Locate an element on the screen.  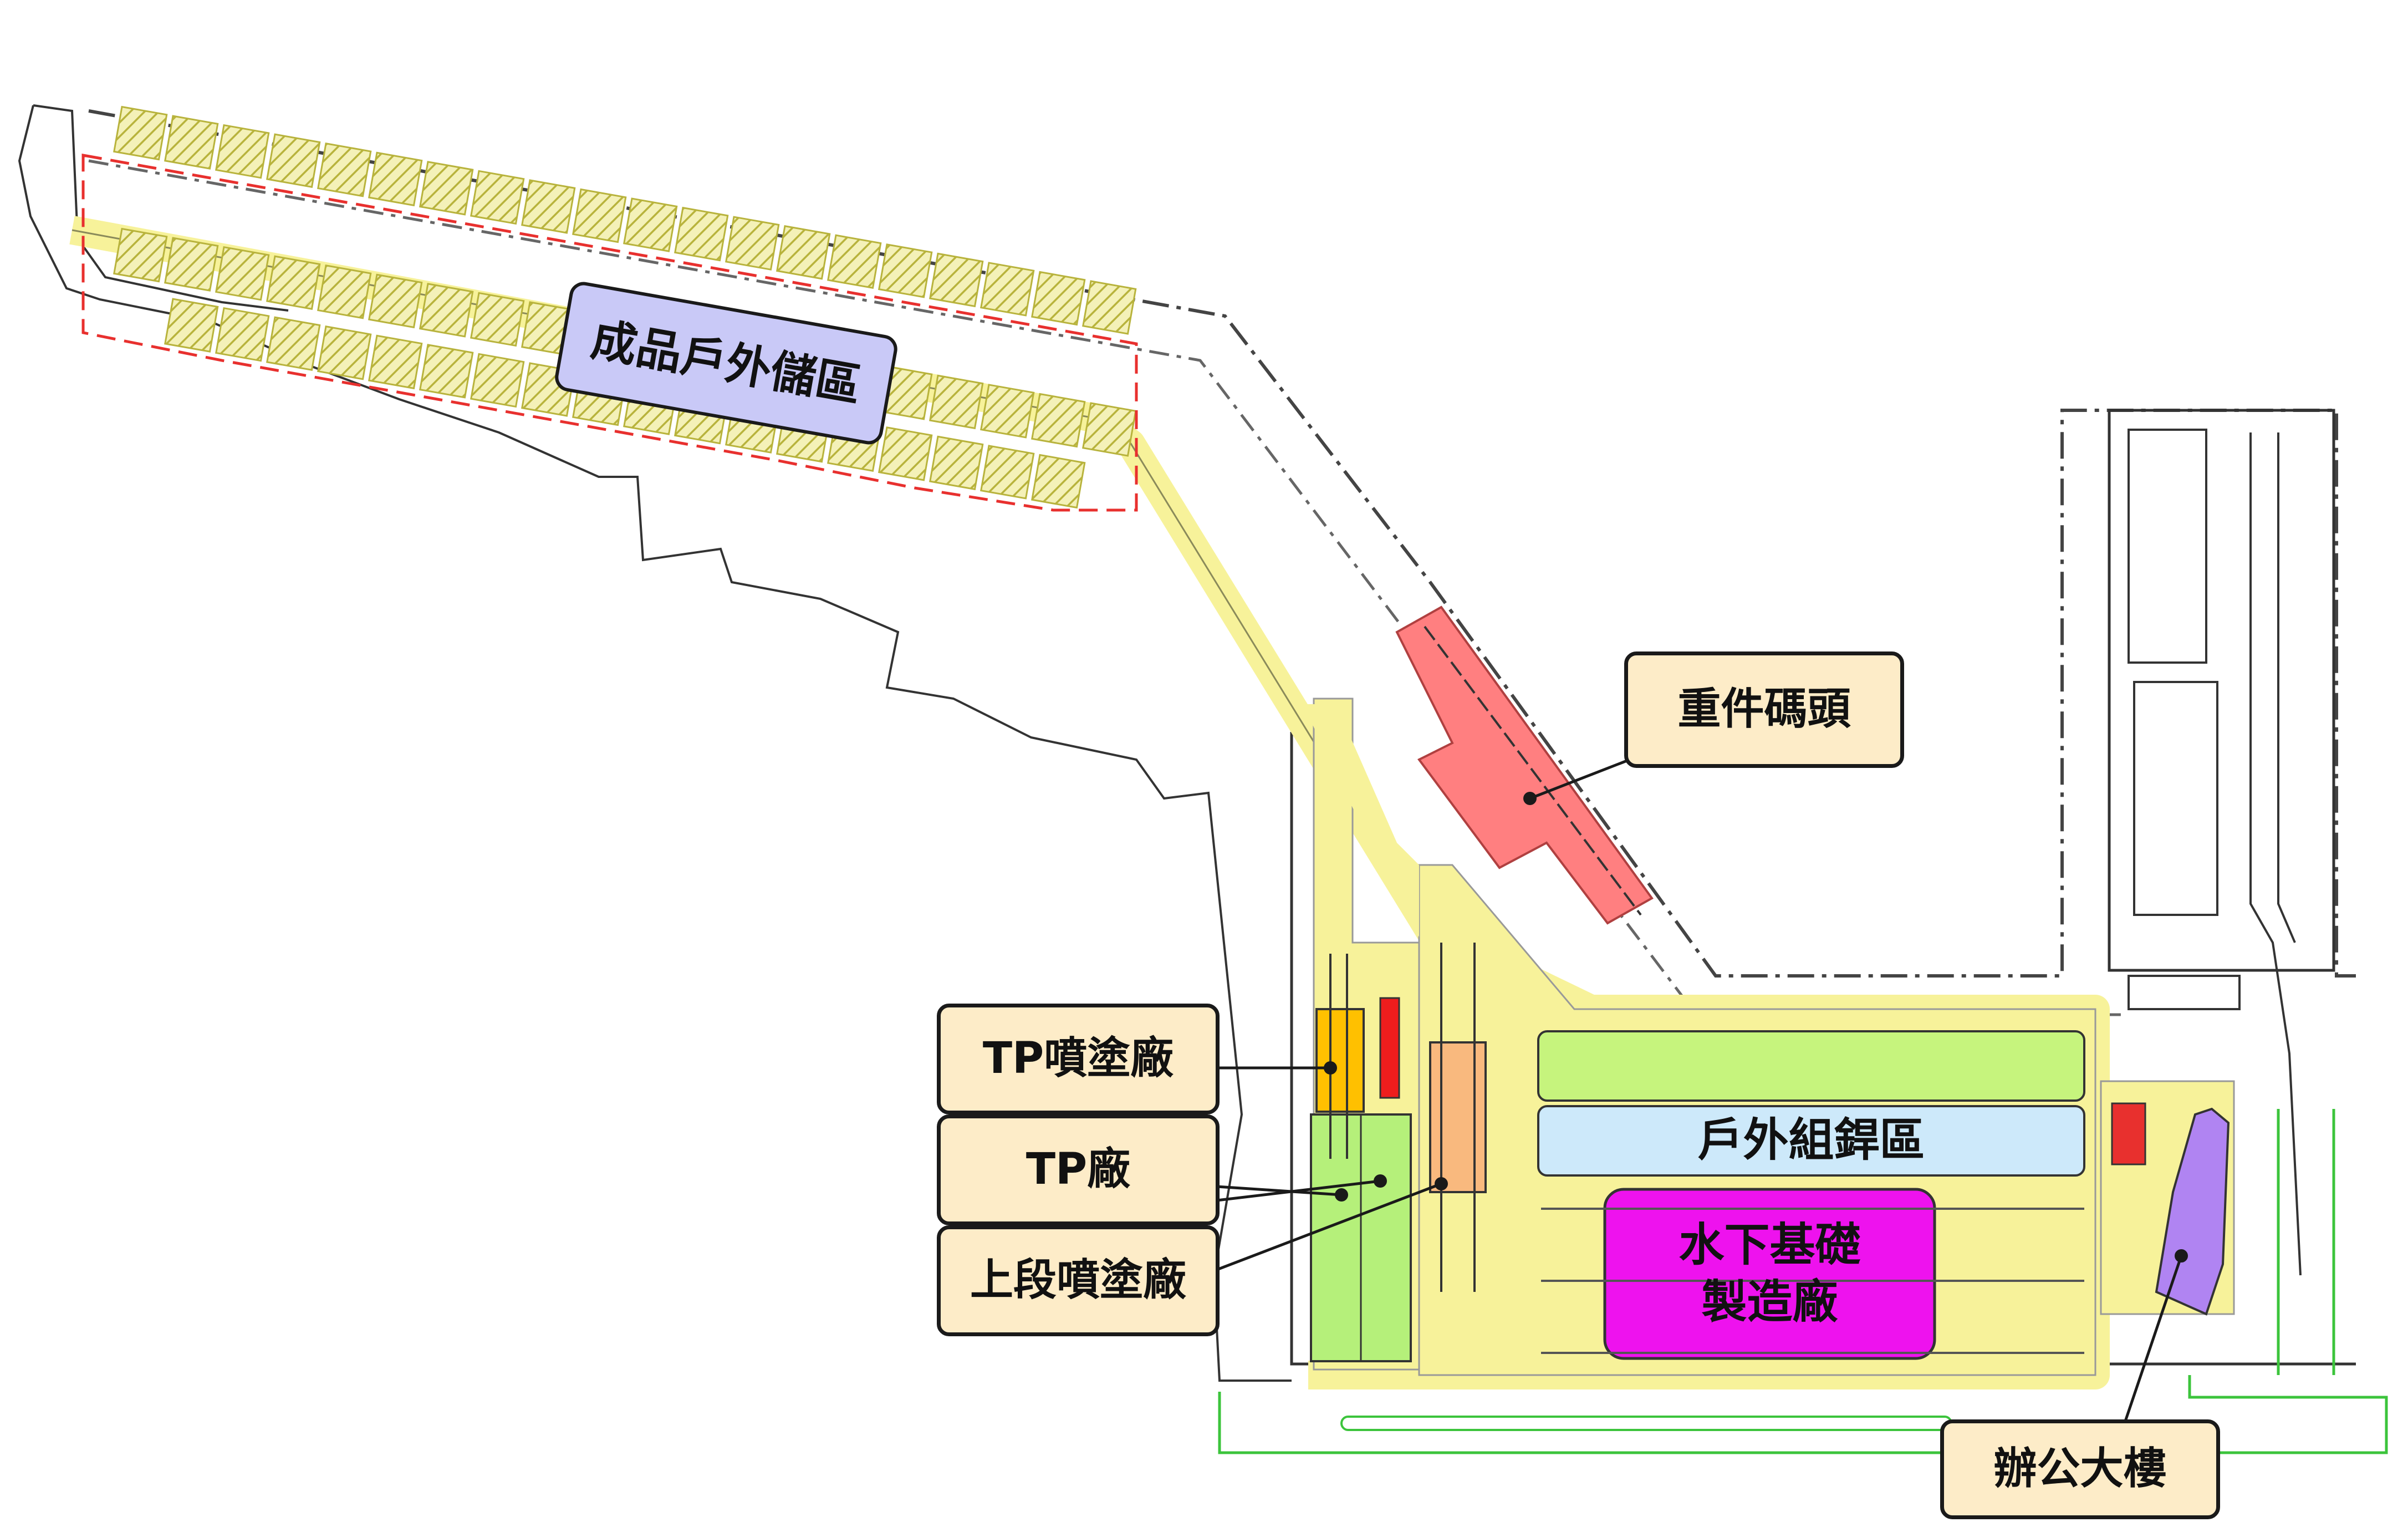
leader-dot-upper-paint is located at coordinates (1441, 1183).